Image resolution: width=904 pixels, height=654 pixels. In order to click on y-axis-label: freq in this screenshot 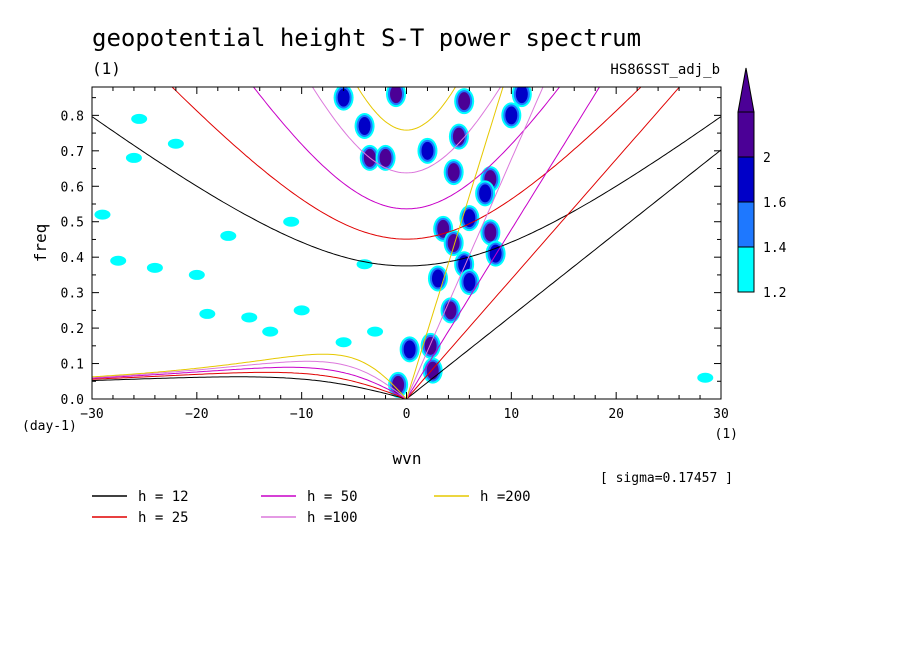, I will do `click(40, 243)`.